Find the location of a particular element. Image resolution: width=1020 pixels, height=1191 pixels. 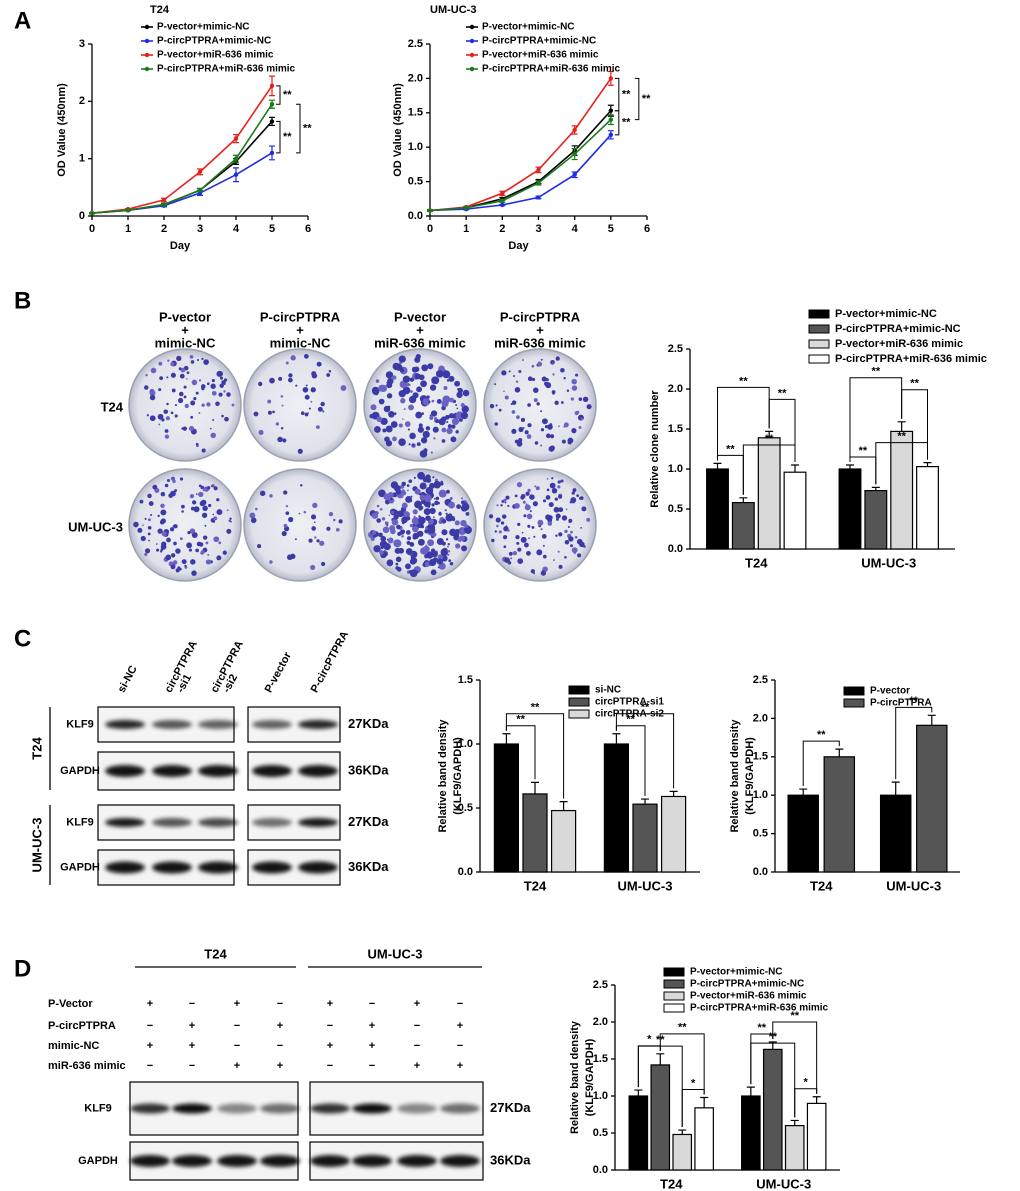

significance-label: ** is located at coordinates (730, 449).